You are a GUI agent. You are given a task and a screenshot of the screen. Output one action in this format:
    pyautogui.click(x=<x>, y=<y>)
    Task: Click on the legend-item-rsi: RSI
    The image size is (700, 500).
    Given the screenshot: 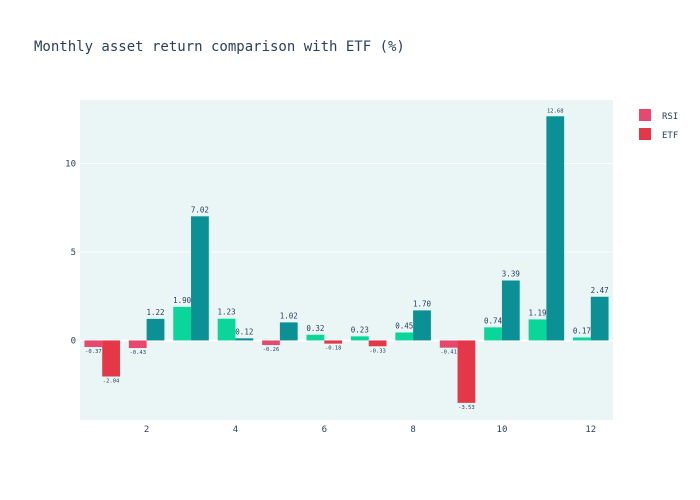 What is the action you would take?
    pyautogui.click(x=658, y=115)
    